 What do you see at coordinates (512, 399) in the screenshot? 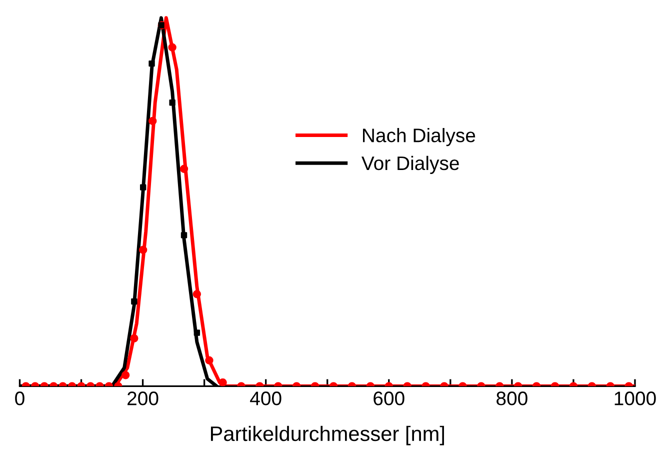
I see `x-tick-label: 800` at bounding box center [512, 399].